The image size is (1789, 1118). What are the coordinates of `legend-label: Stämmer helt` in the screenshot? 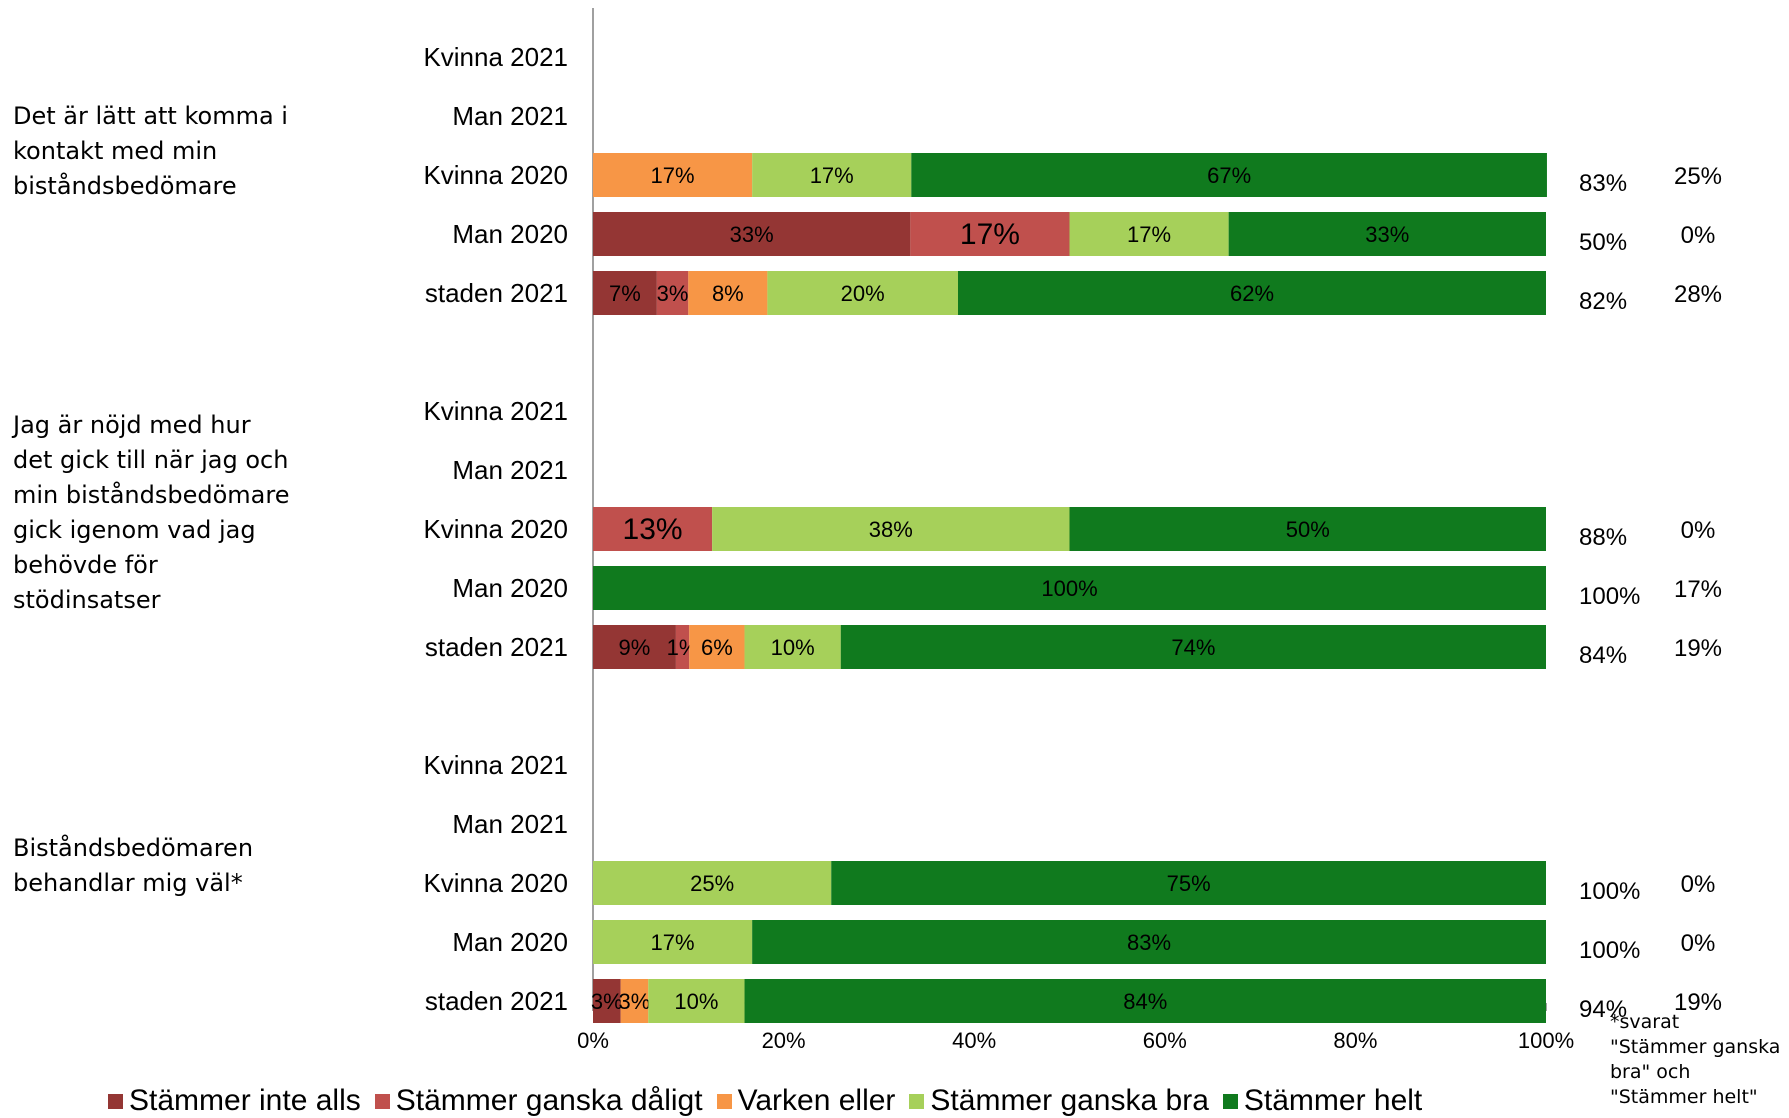 It's located at (1333, 1100).